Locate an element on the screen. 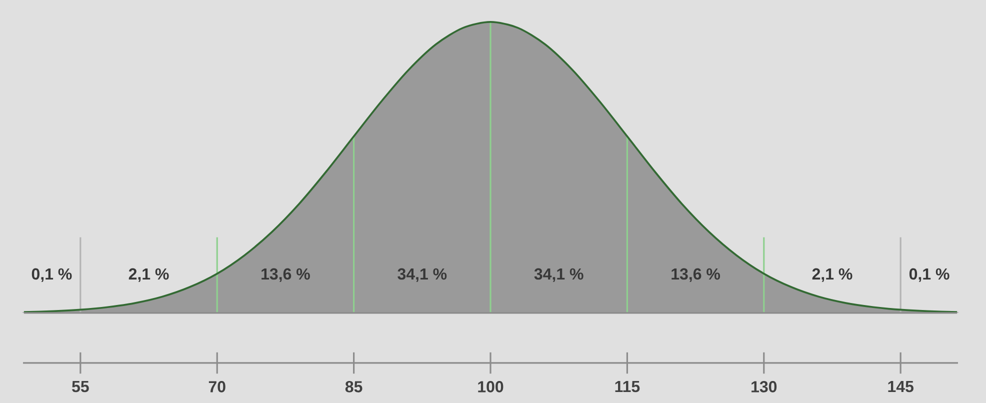  x-tick-label: 85 is located at coordinates (353, 386).